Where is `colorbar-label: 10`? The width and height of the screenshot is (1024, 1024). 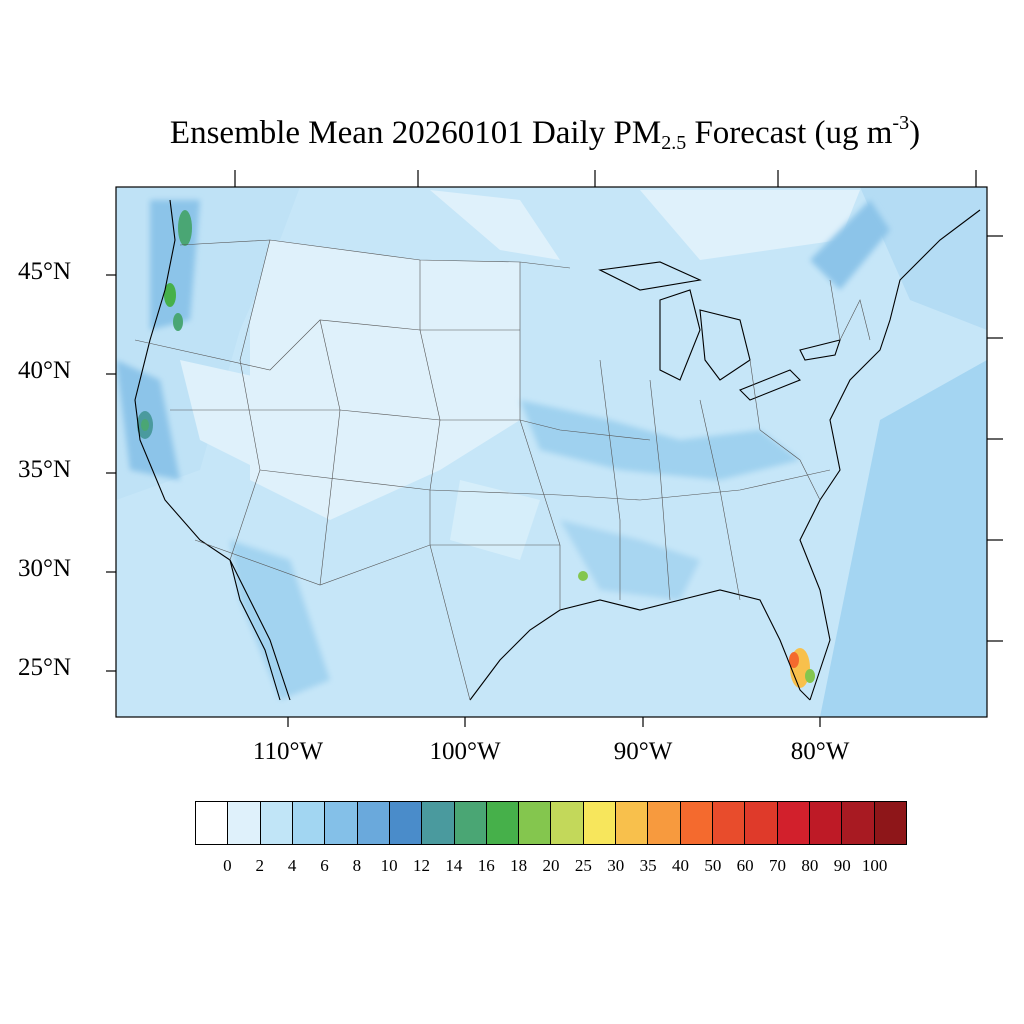 colorbar-label: 10 is located at coordinates (389, 865).